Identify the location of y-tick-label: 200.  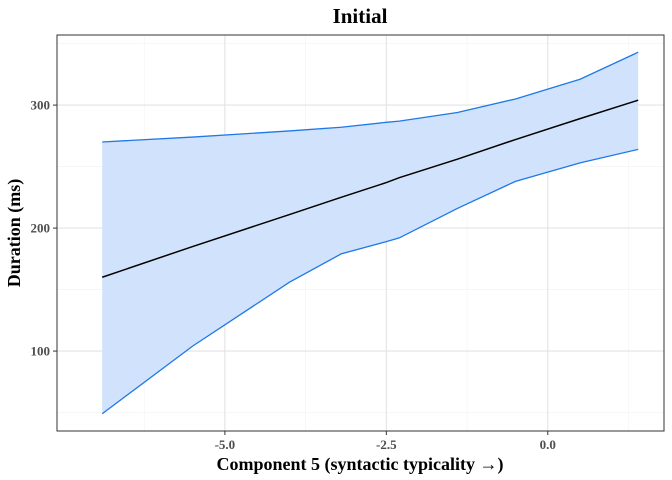
(41, 228).